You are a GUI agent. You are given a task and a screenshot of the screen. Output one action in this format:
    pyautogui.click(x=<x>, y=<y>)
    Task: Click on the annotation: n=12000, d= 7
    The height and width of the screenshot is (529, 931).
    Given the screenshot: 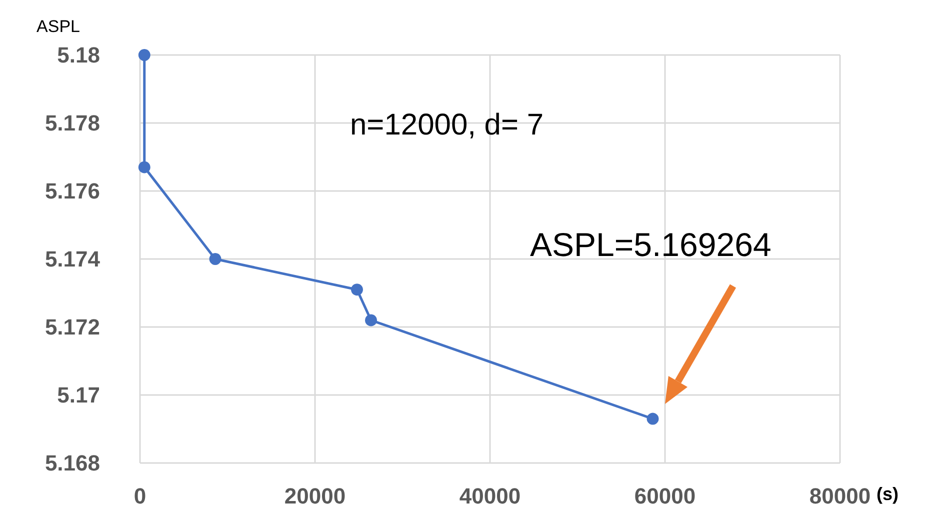 What is the action you would take?
    pyautogui.click(x=447, y=125)
    